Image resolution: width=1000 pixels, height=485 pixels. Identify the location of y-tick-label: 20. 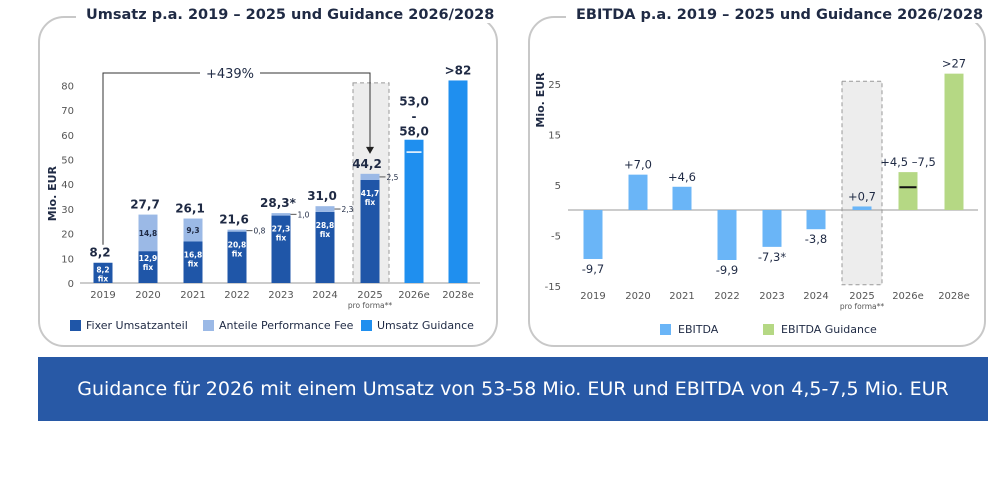
(67, 235).